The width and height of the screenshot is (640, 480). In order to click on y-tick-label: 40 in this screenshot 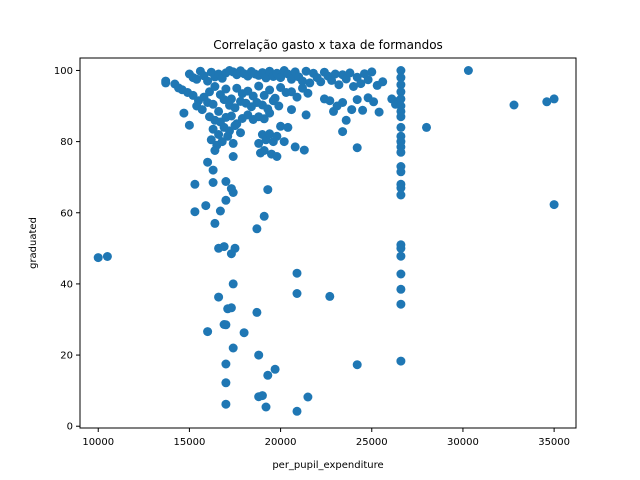, I will do `click(66, 284)`.